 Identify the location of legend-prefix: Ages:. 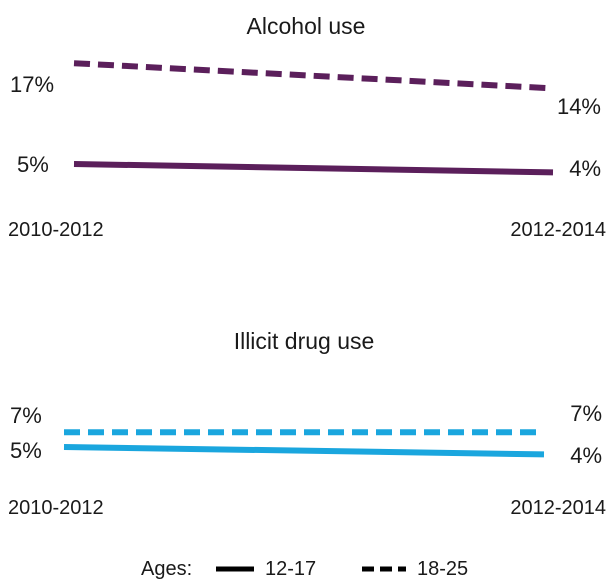
(166, 569).